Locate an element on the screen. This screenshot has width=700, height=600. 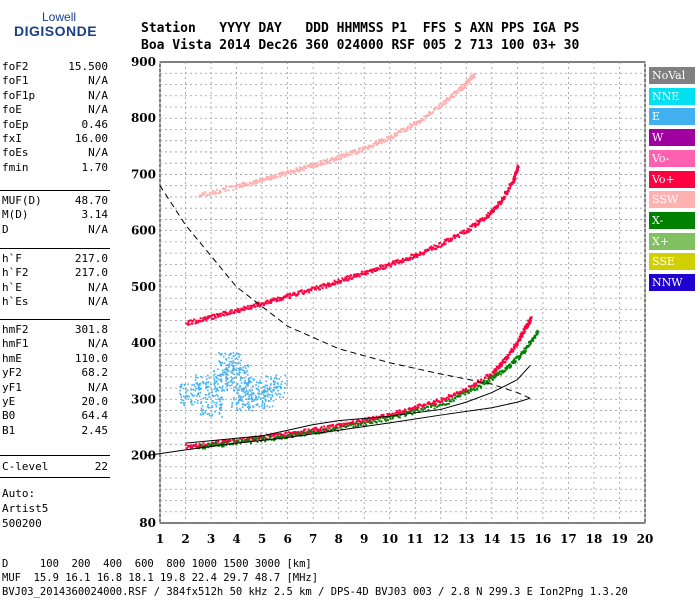
auto-code: 500200 is located at coordinates (22, 523).